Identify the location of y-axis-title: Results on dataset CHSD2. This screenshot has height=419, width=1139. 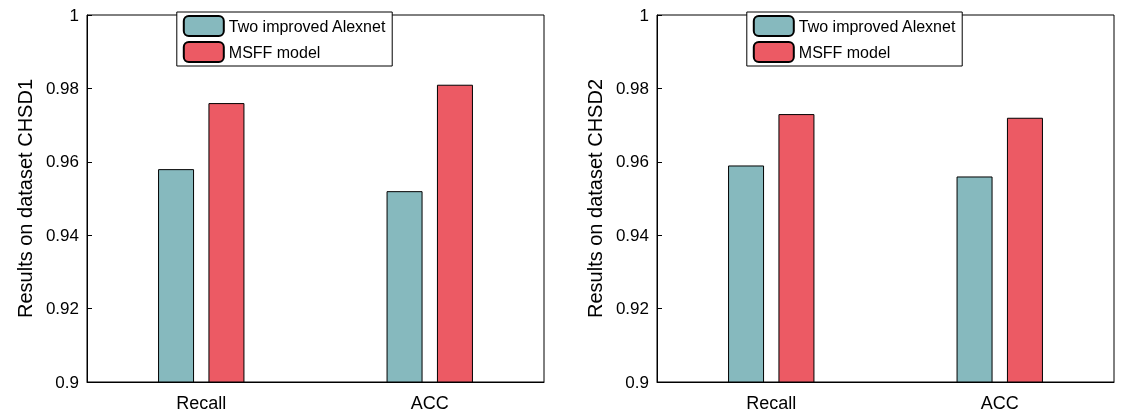
(595, 198).